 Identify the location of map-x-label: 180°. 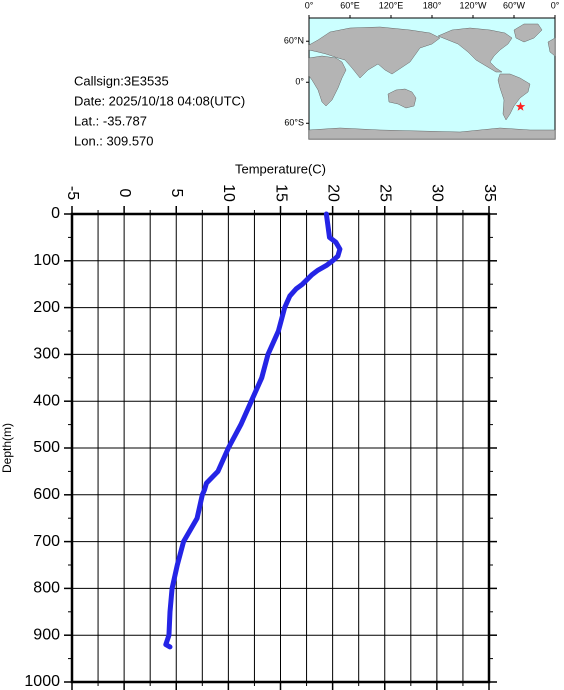
(432, 5).